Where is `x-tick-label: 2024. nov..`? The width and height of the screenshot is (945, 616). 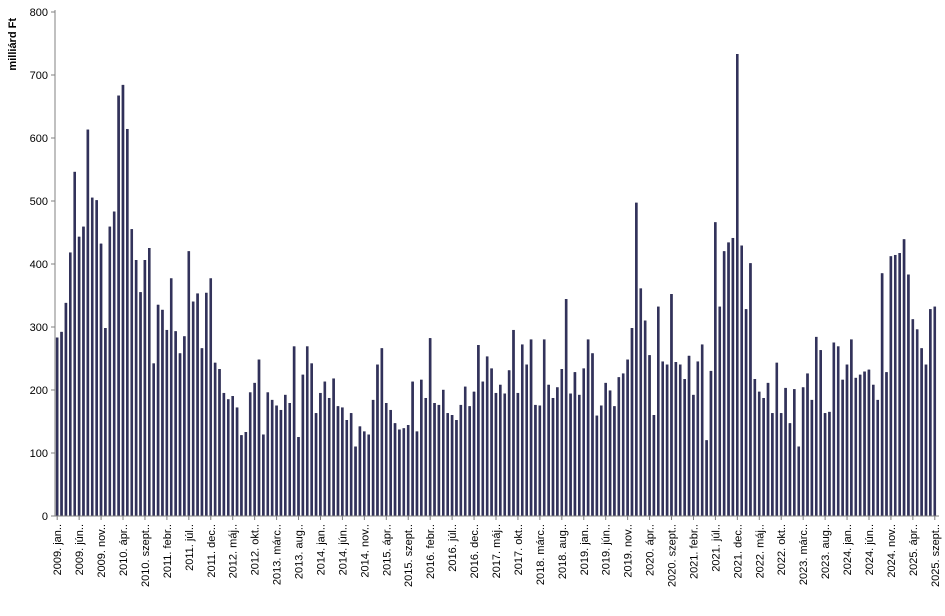 x-tick-label: 2024. nov.. is located at coordinates (892, 551).